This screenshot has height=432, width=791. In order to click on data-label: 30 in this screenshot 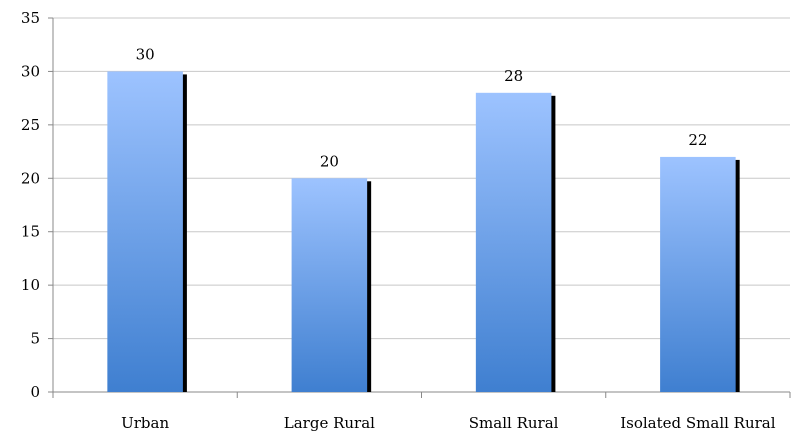, I will do `click(145, 54)`.